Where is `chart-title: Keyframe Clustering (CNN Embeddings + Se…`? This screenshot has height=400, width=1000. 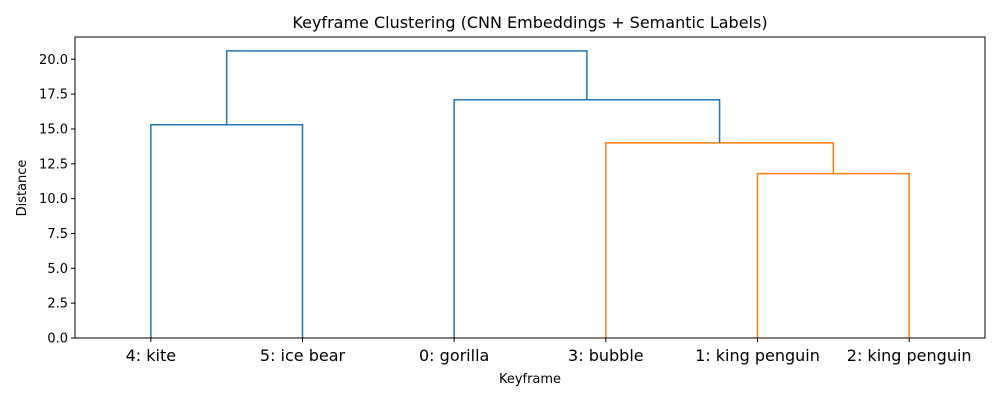
chart-title: Keyframe Clustering (CNN Embeddings + Se… is located at coordinates (529, 22).